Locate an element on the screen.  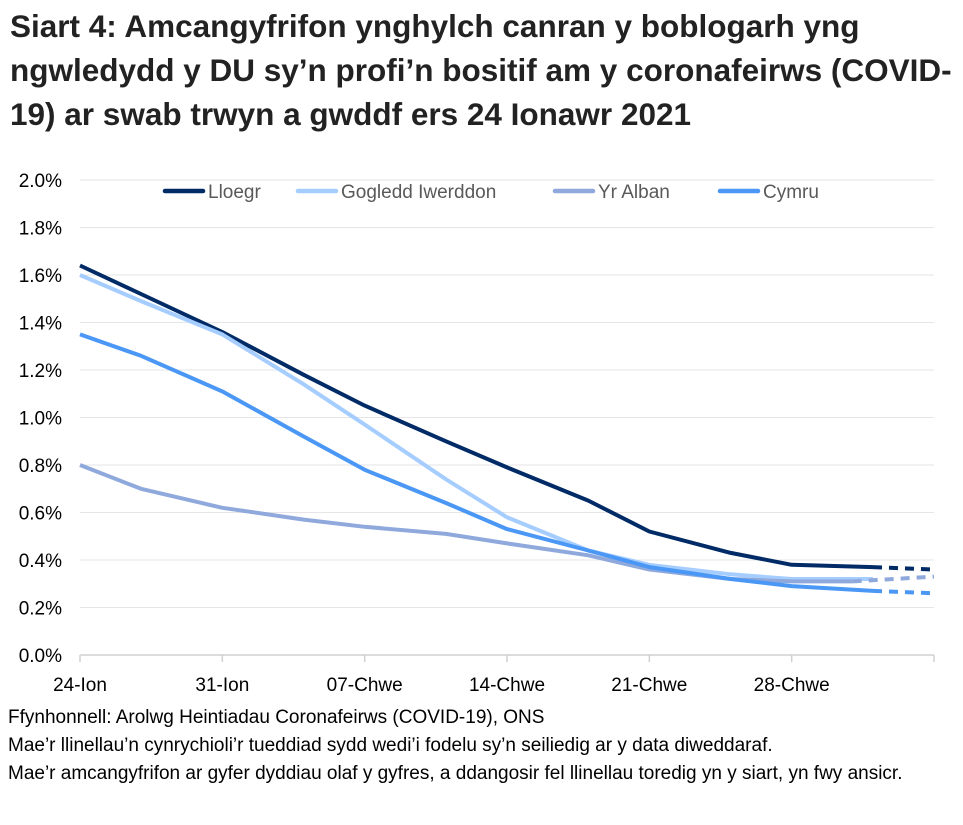
x-tick-label: 14-Chwe is located at coordinates (507, 685).